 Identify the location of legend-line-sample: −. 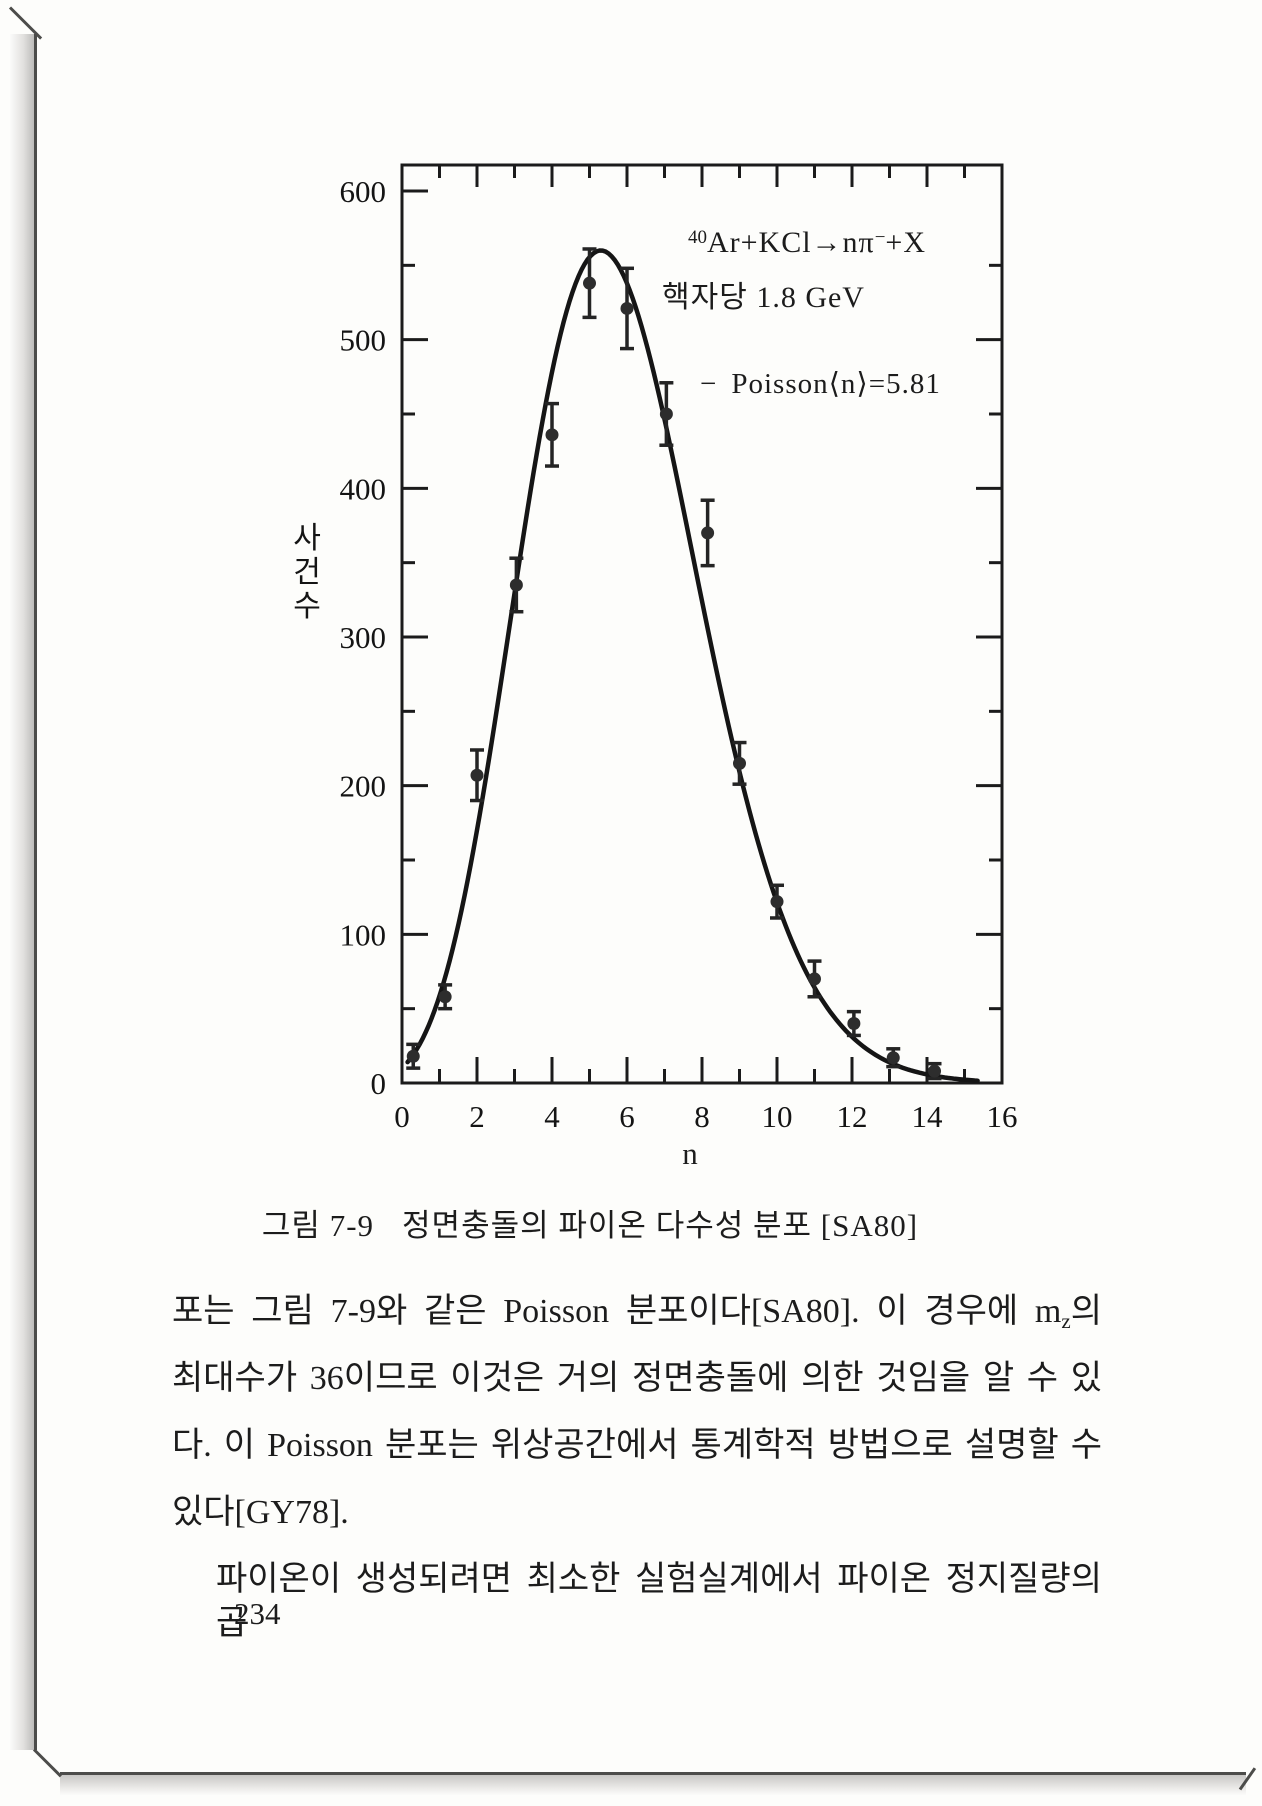
(709, 384).